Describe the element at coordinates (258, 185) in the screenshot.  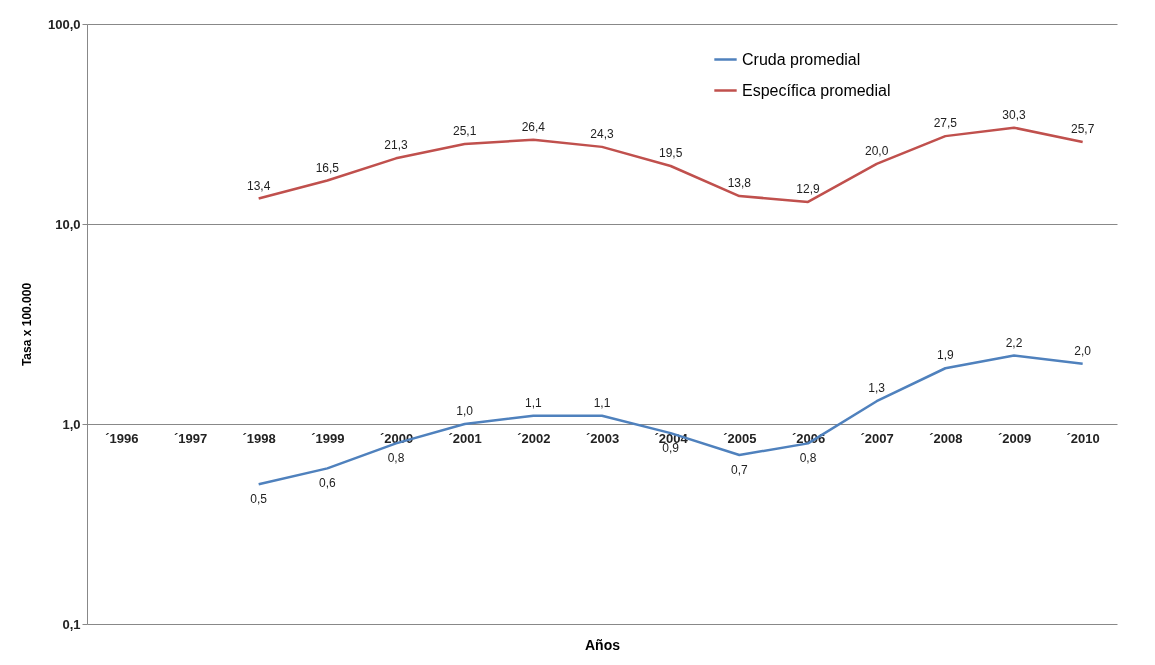
I see `data-label: 13,4` at that location.